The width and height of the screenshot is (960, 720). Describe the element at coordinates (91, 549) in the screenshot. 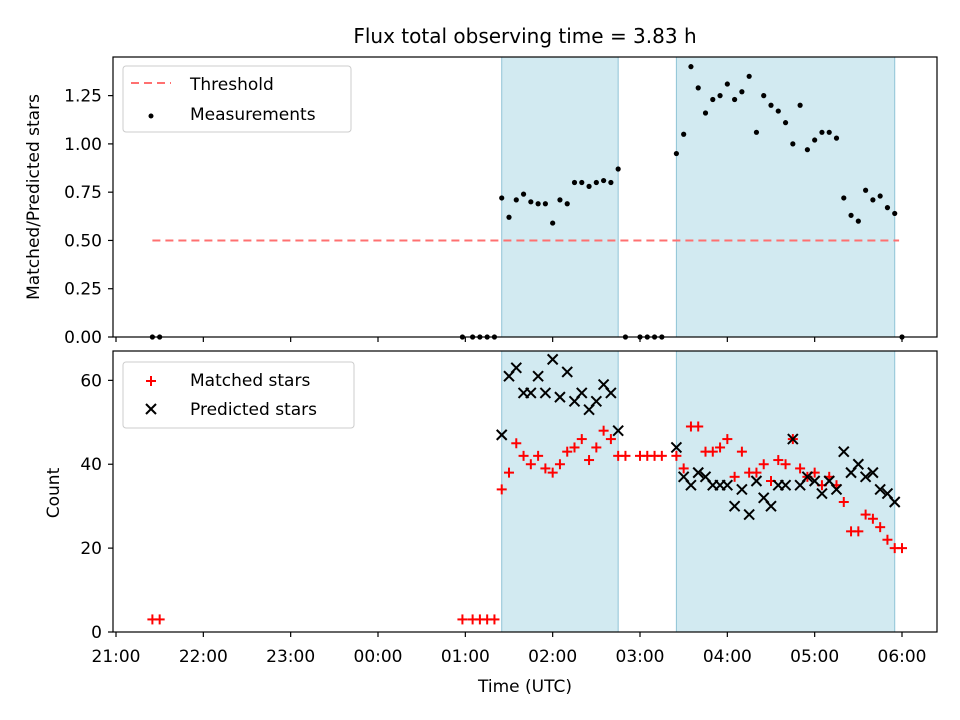

I see `bottom-ytick-label: 20` at that location.